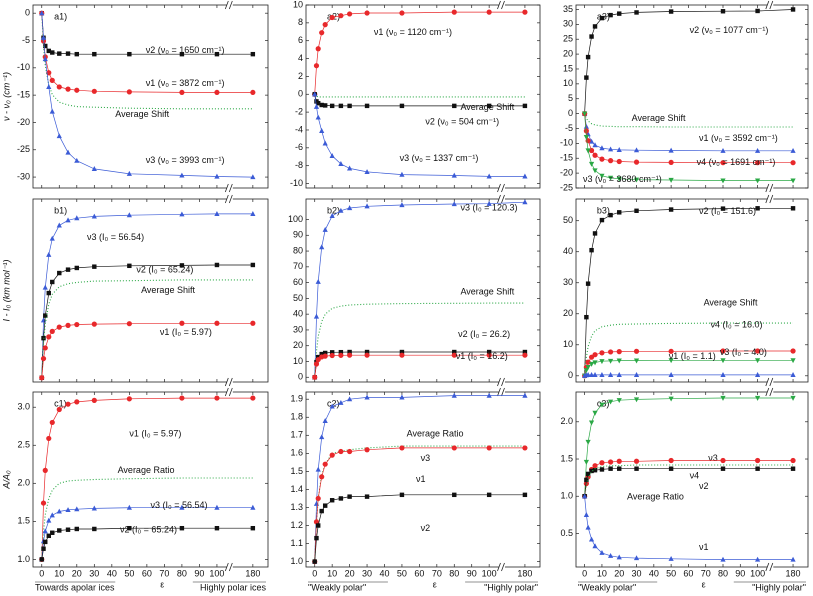 This screenshot has width=813, height=596. What do you see at coordinates (692, 356) in the screenshot?
I see `series-label: ν1 (I₀ = 1.1)` at bounding box center [692, 356].